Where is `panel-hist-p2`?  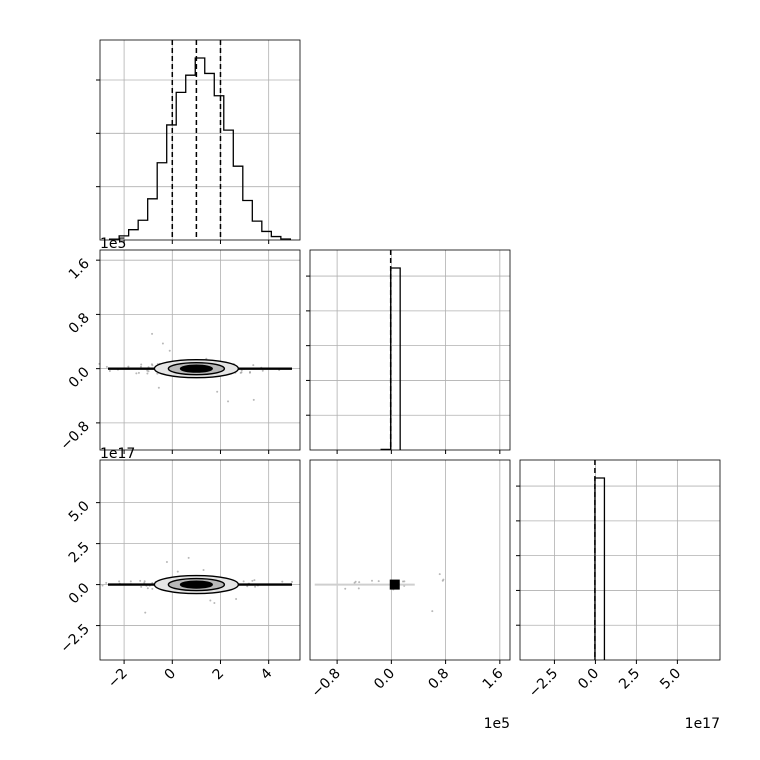
panel-hist-p2 is located at coordinates (408, 351).